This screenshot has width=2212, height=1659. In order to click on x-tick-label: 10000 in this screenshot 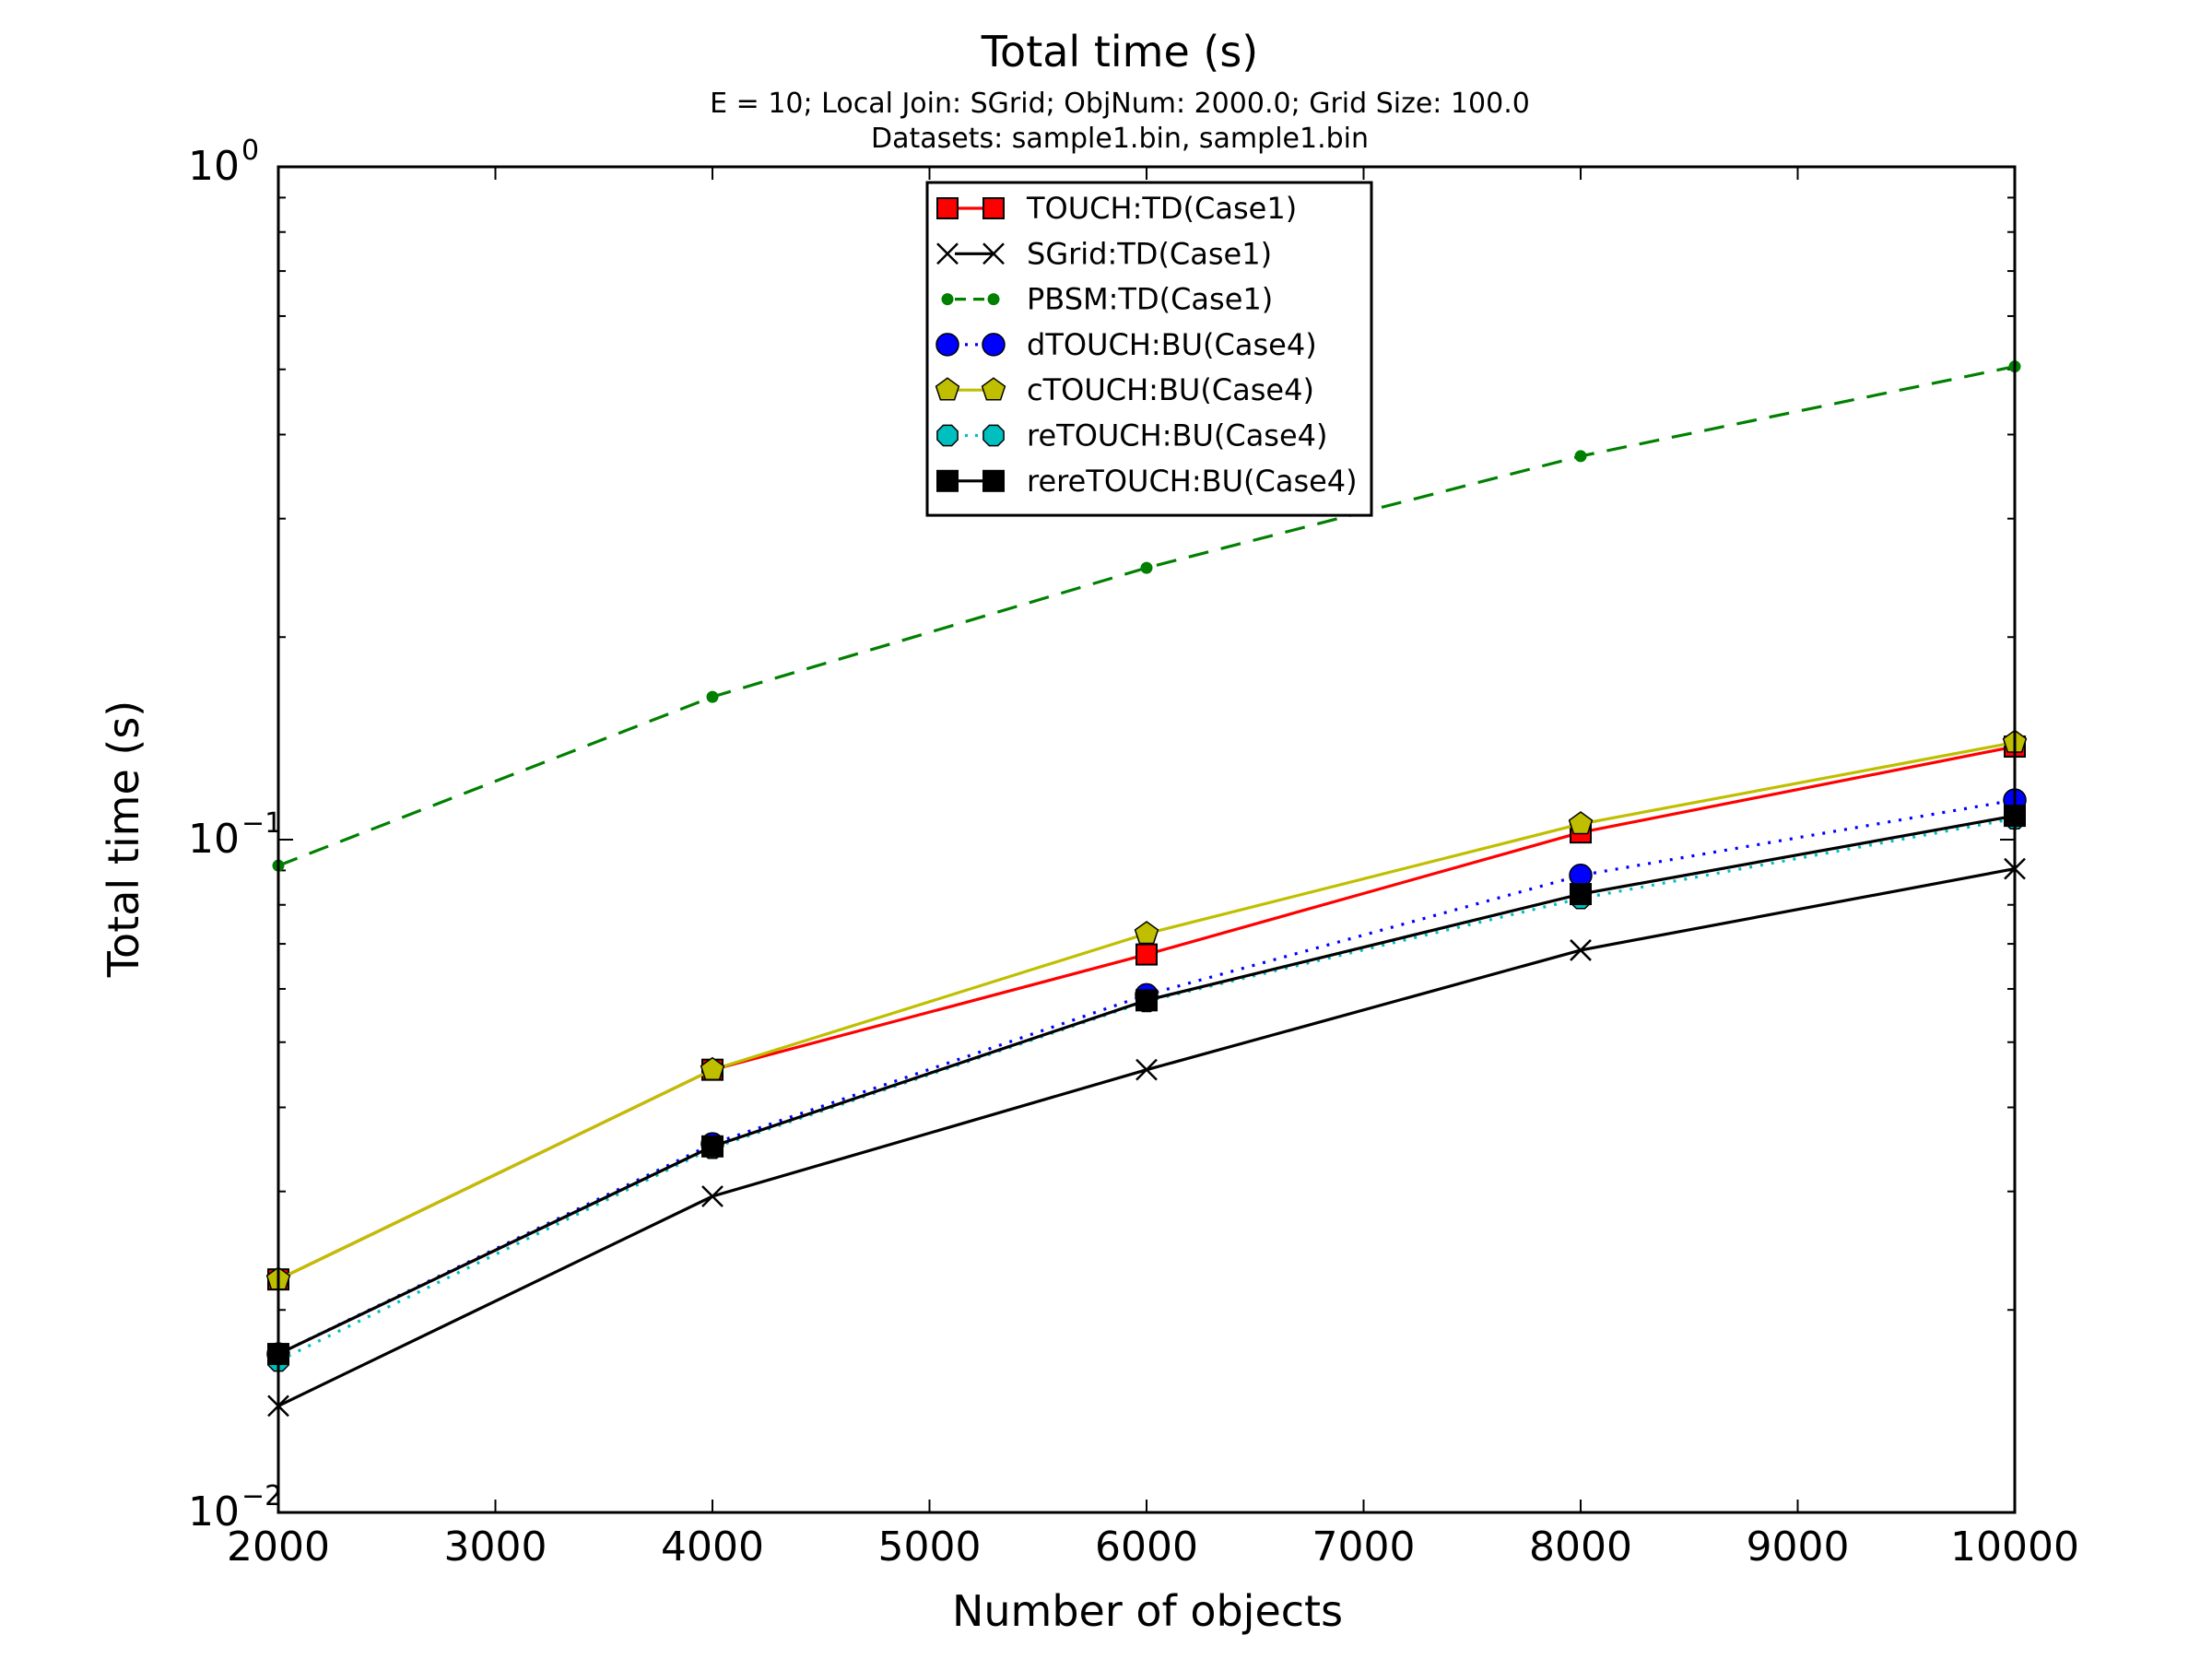, I will do `click(2014, 1547)`.